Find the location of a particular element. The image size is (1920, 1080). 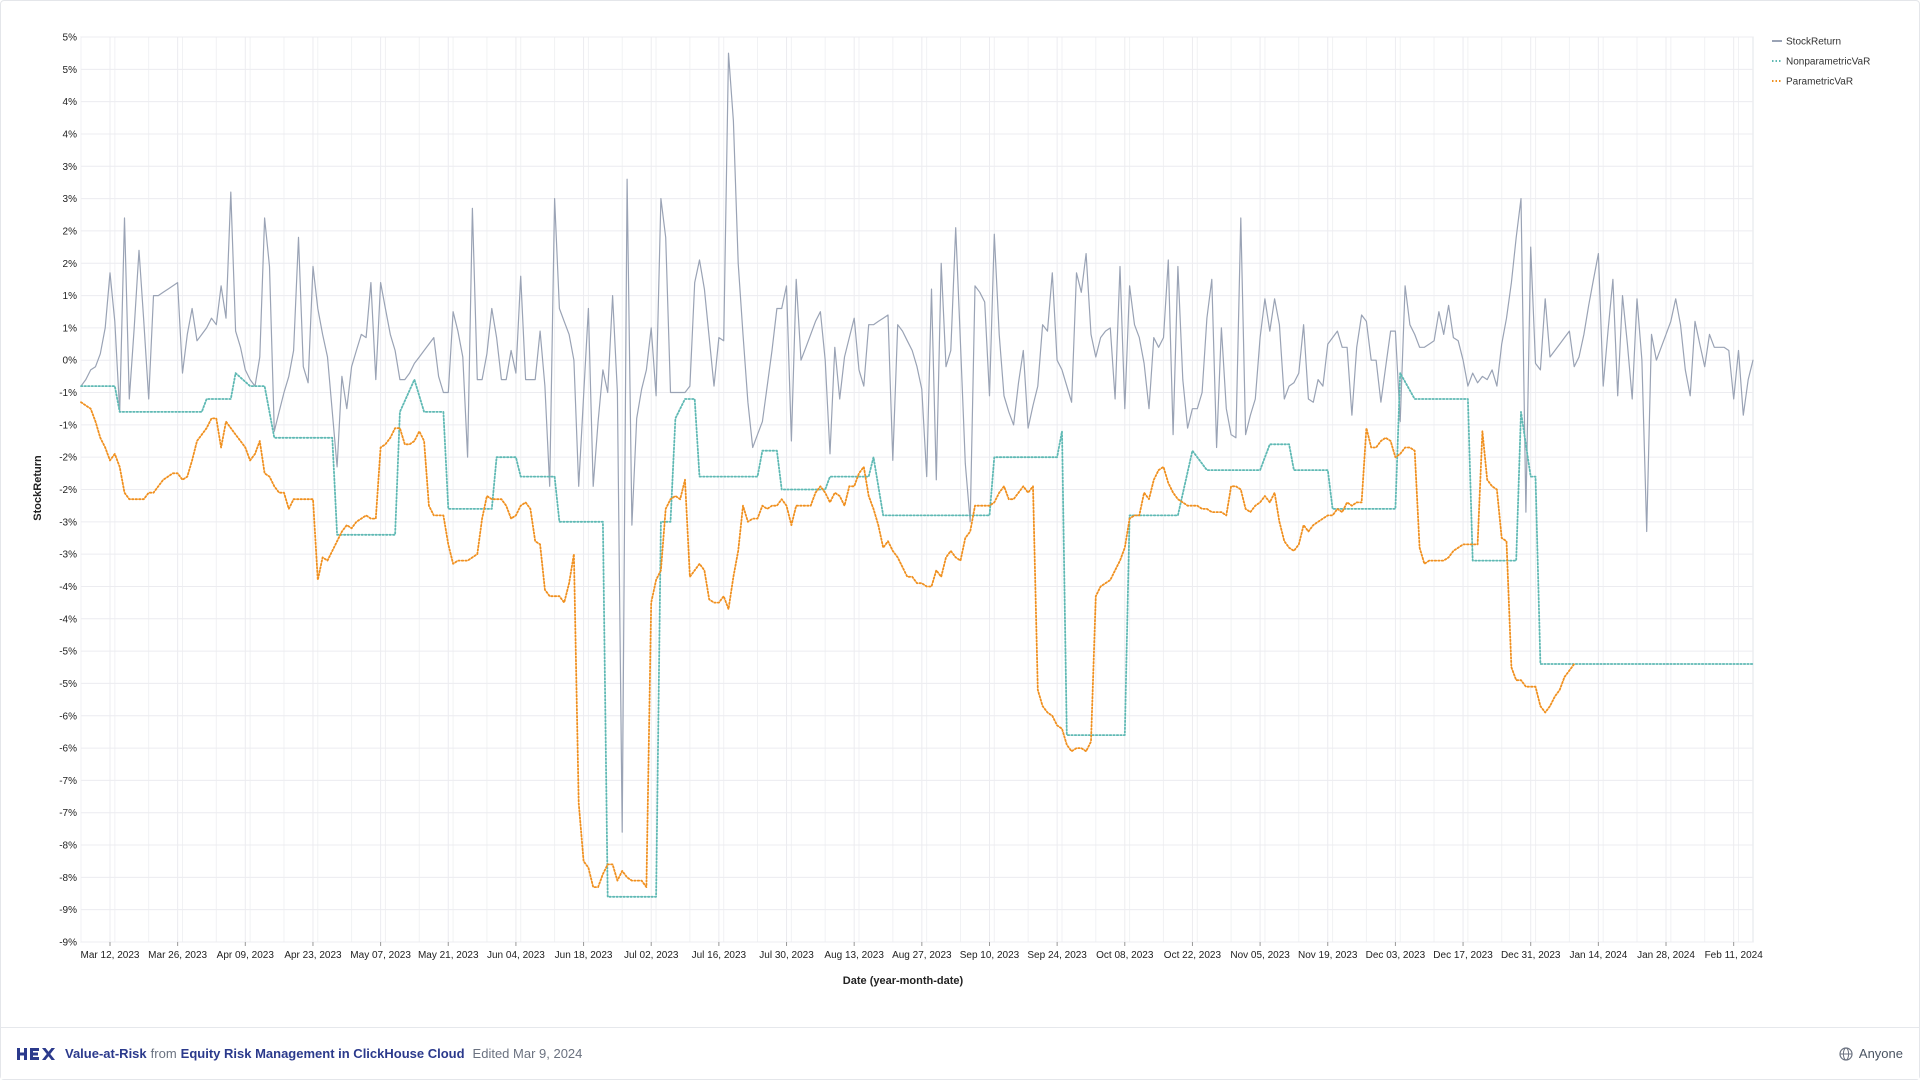

x-tick-label: Jun 18, 2023 is located at coordinates (584, 955).